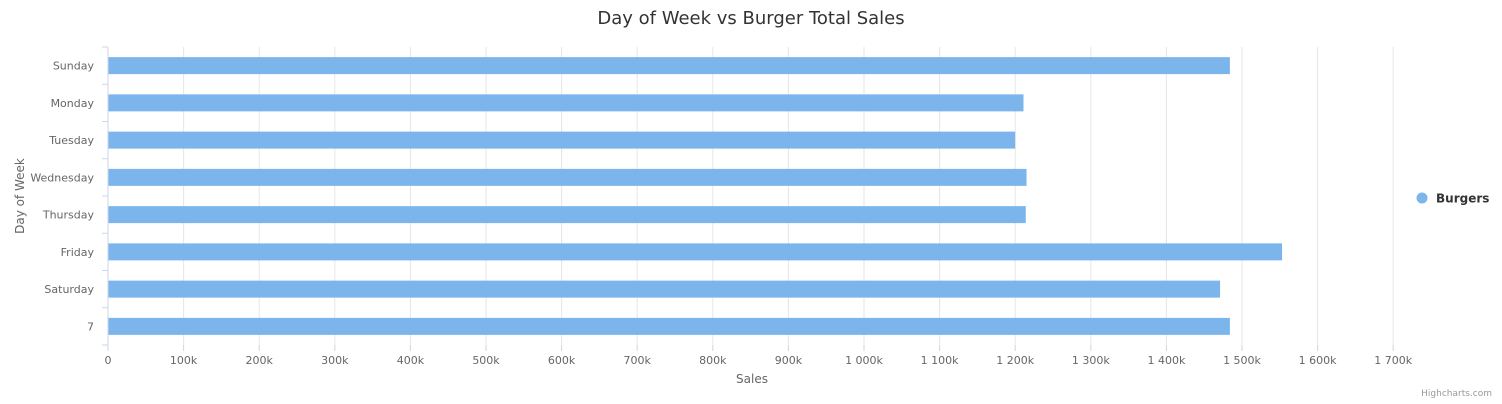  What do you see at coordinates (1242, 360) in the screenshot?
I see `x-tick-label: 1 500k` at bounding box center [1242, 360].